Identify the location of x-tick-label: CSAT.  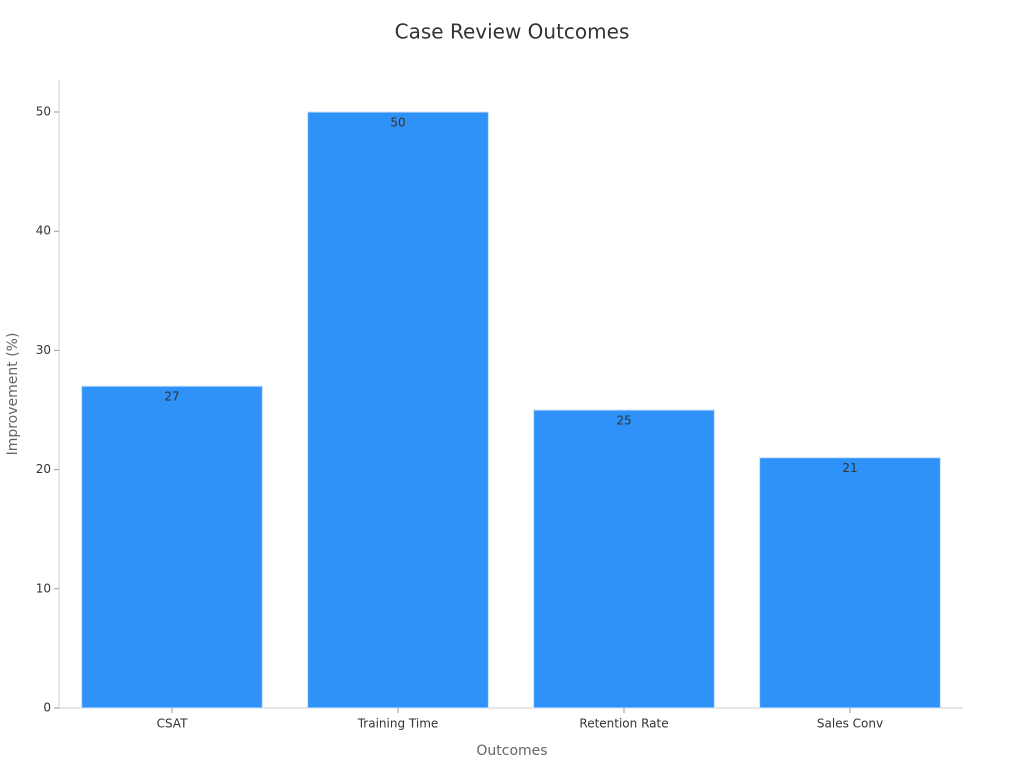
(172, 724).